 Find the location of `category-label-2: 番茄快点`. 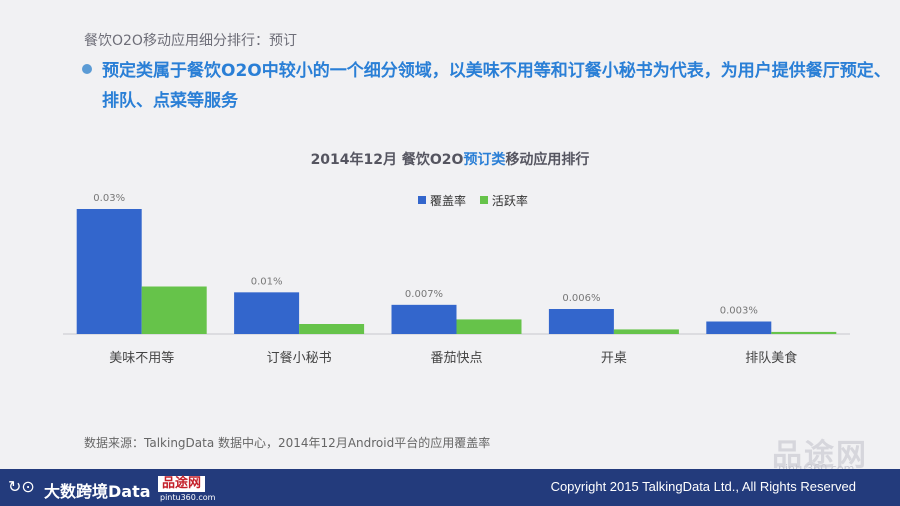

category-label-2: 番茄快点 is located at coordinates (456, 358).